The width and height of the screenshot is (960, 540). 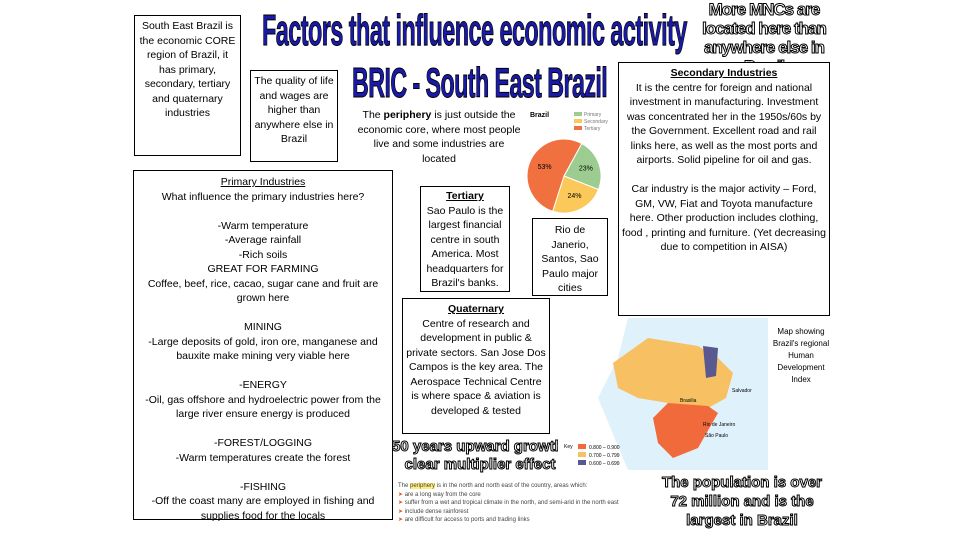 I want to click on map-legend-label: 0.600 – 0.699, so click(x=604, y=464).